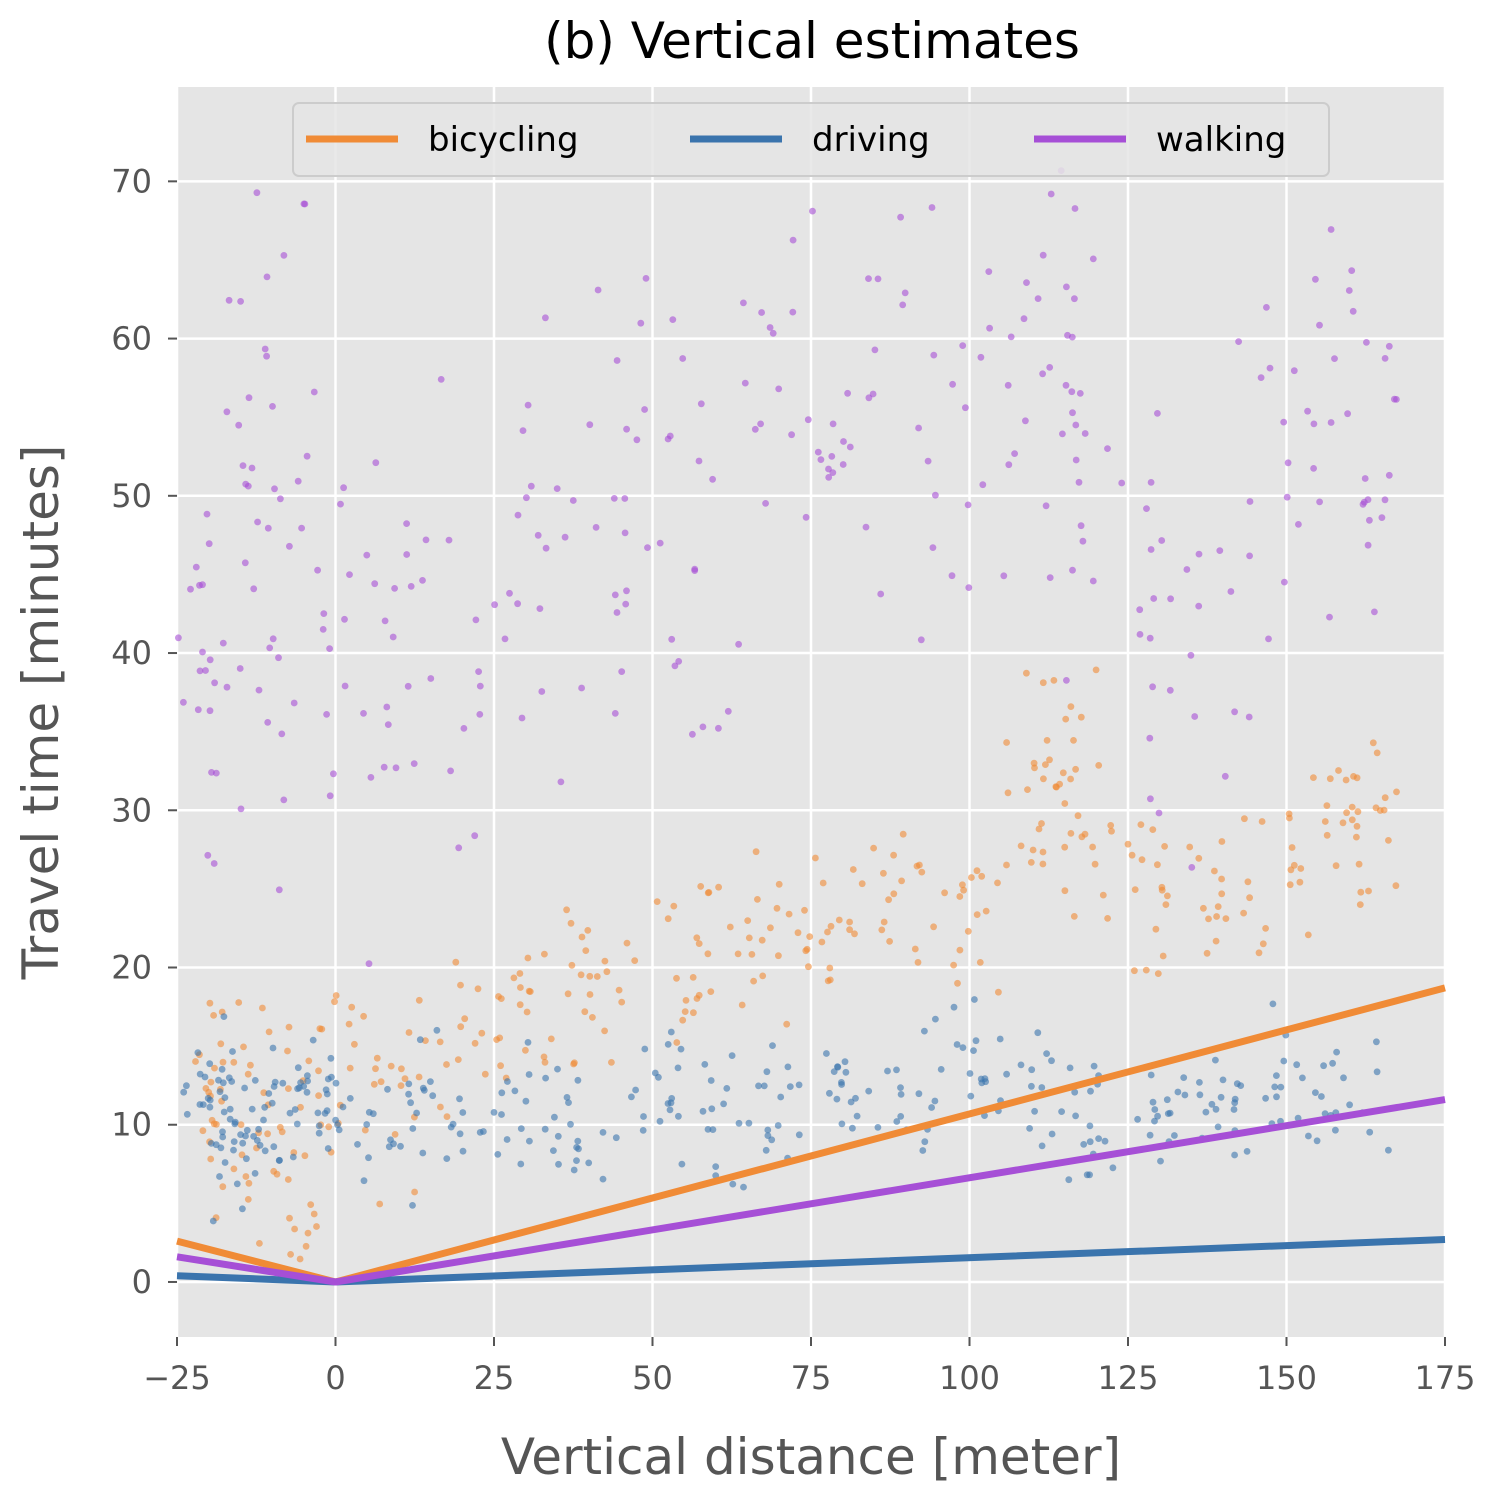  Describe the element at coordinates (131, 810) in the screenshot. I see `y-tick-label: 30` at that location.